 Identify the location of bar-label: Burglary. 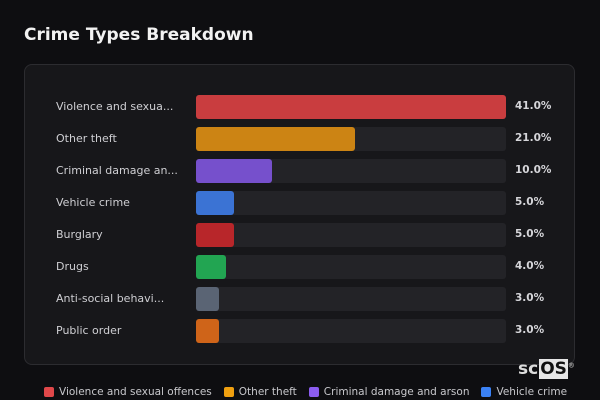
(79, 234).